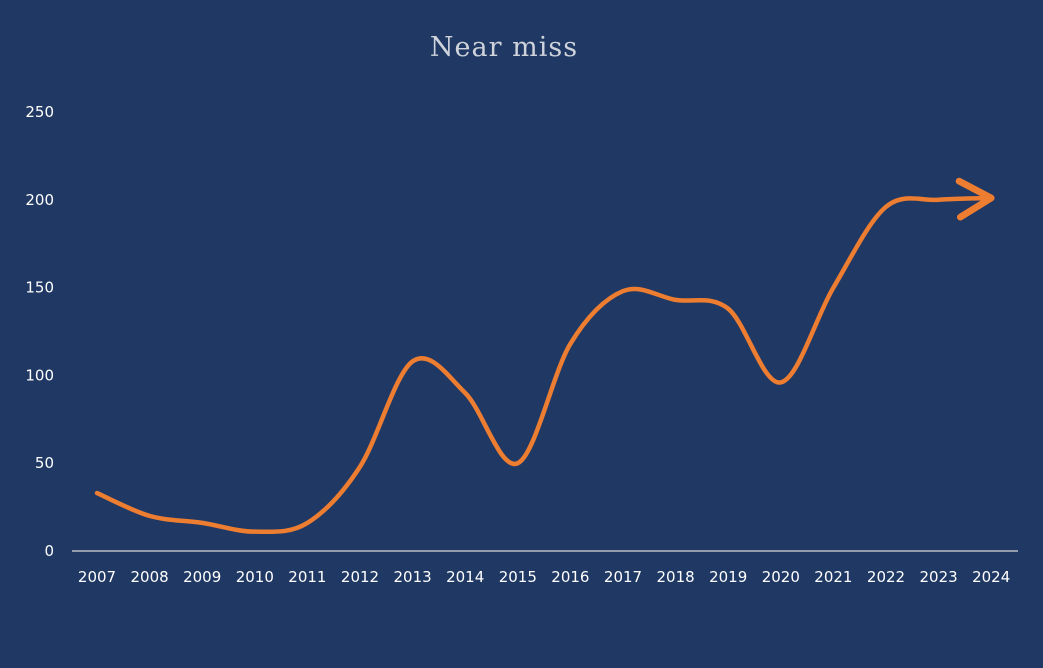  I want to click on x-tick-label: 2010, so click(255, 577).